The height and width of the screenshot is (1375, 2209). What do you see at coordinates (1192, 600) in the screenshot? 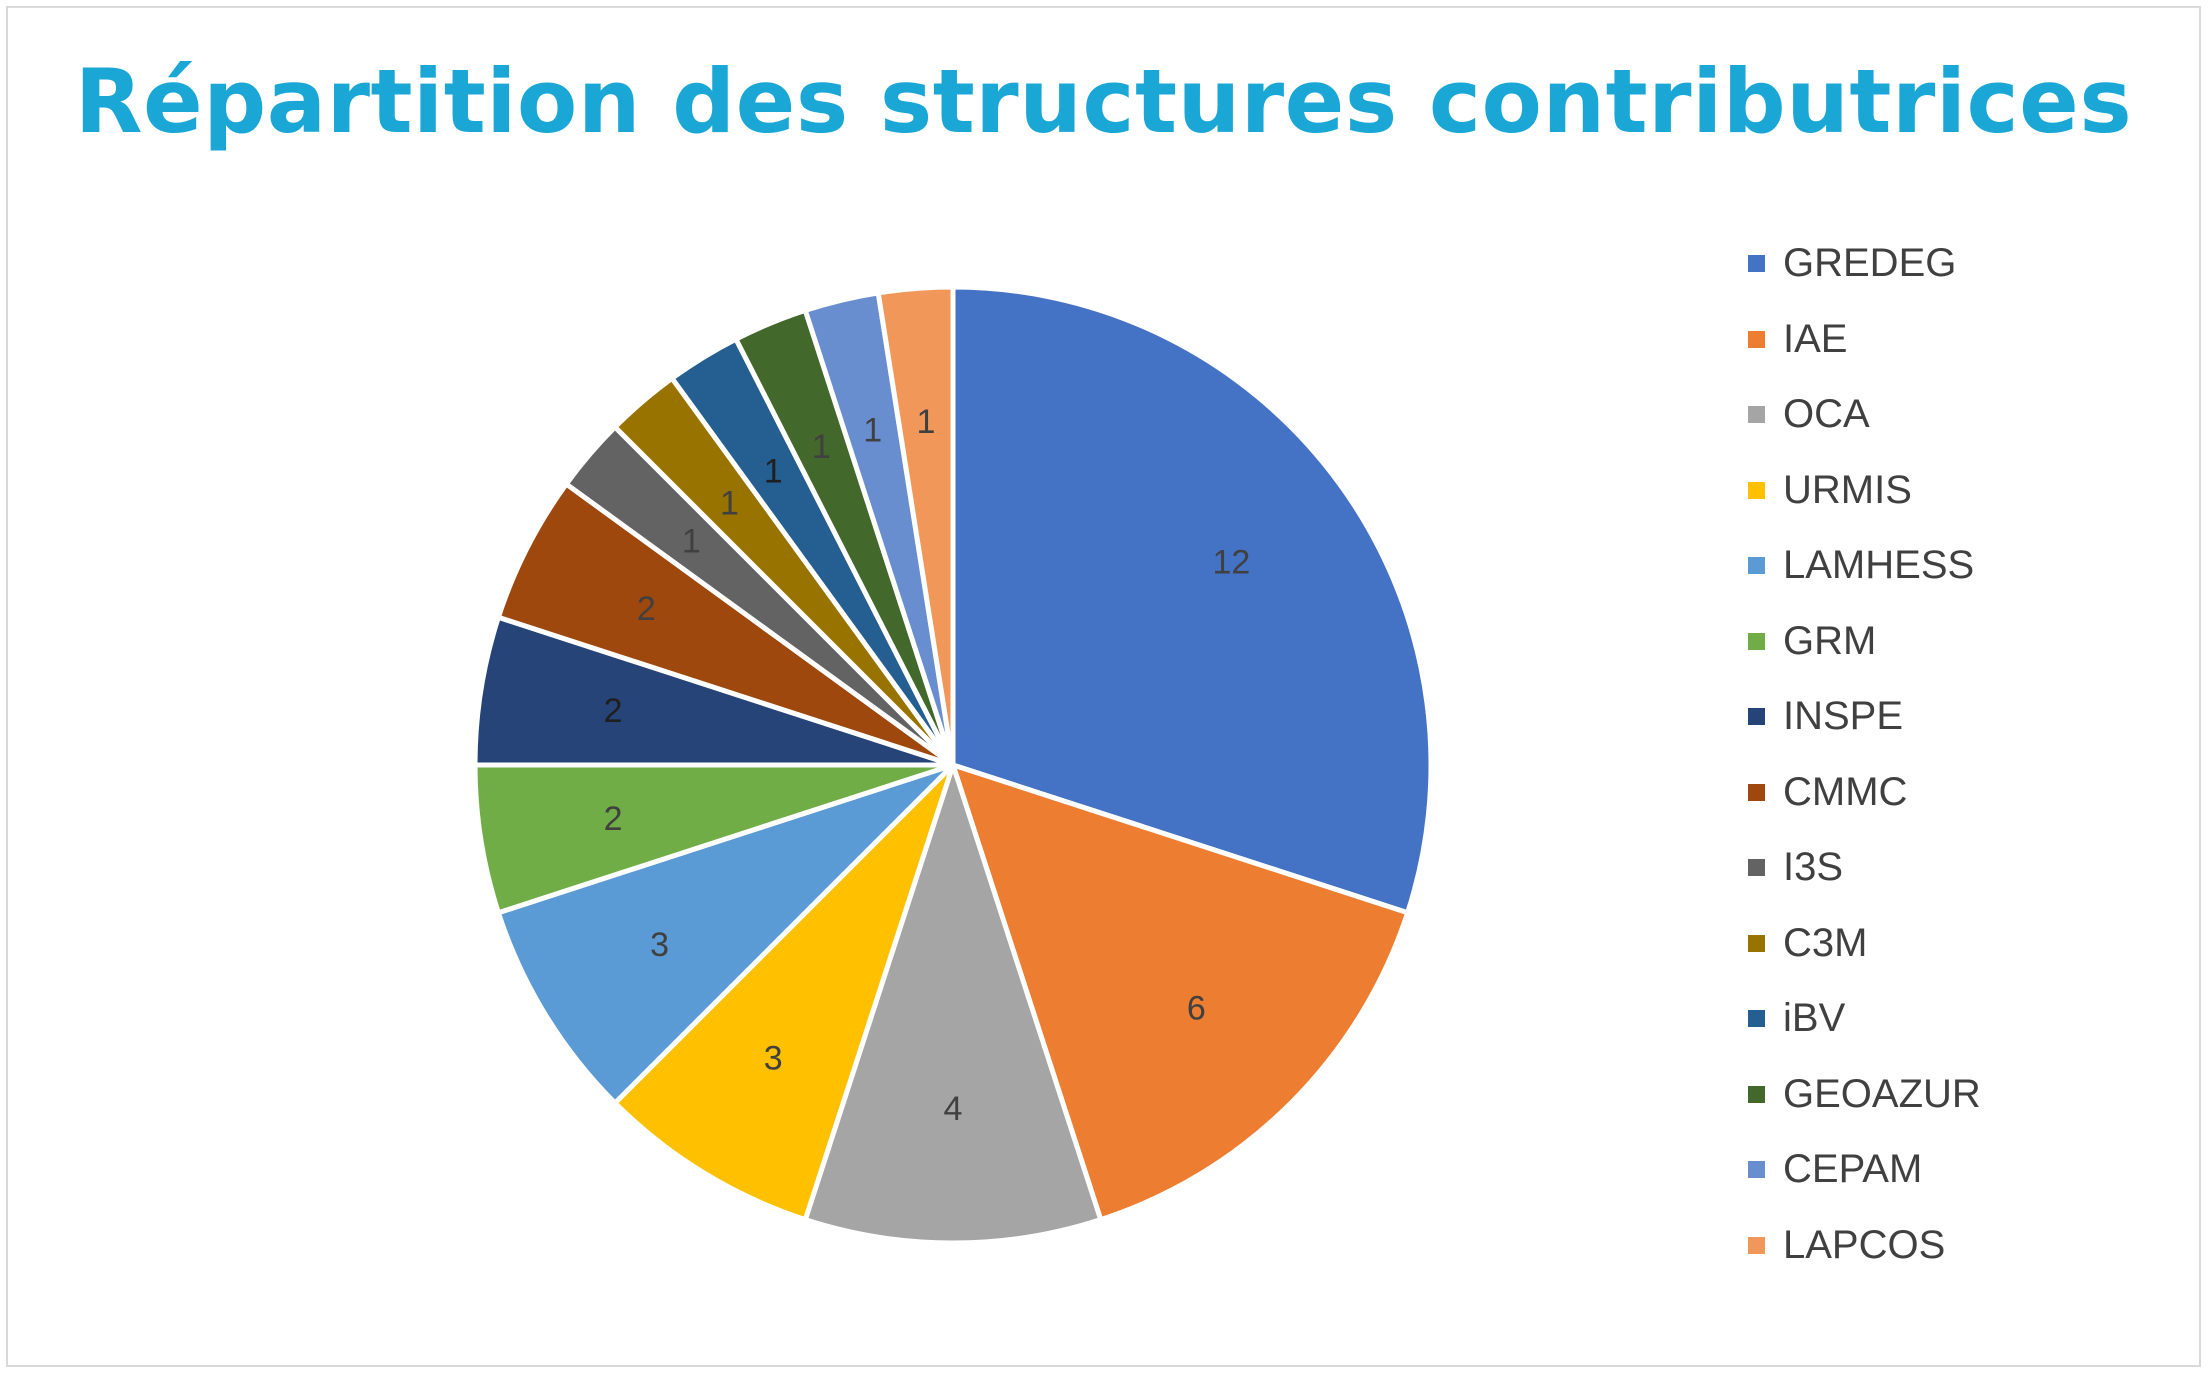
I see `pie-slice-gredeg` at bounding box center [1192, 600].